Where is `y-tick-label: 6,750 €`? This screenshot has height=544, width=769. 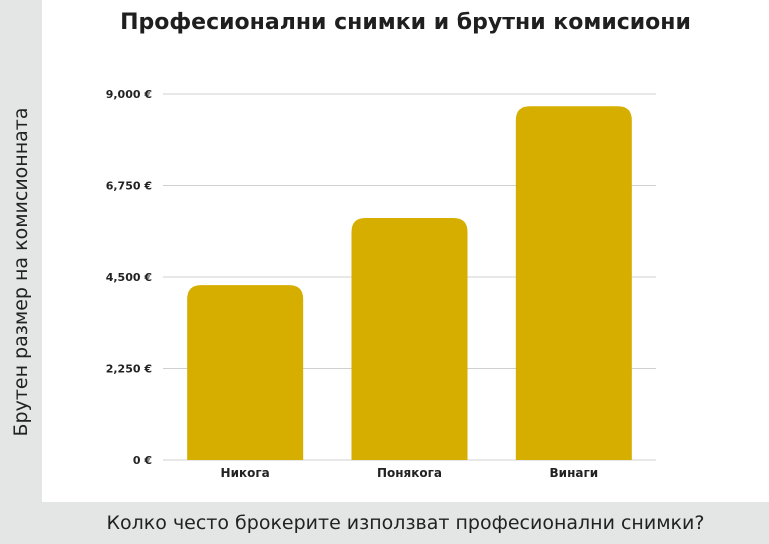
y-tick-label: 6,750 € is located at coordinates (129, 186).